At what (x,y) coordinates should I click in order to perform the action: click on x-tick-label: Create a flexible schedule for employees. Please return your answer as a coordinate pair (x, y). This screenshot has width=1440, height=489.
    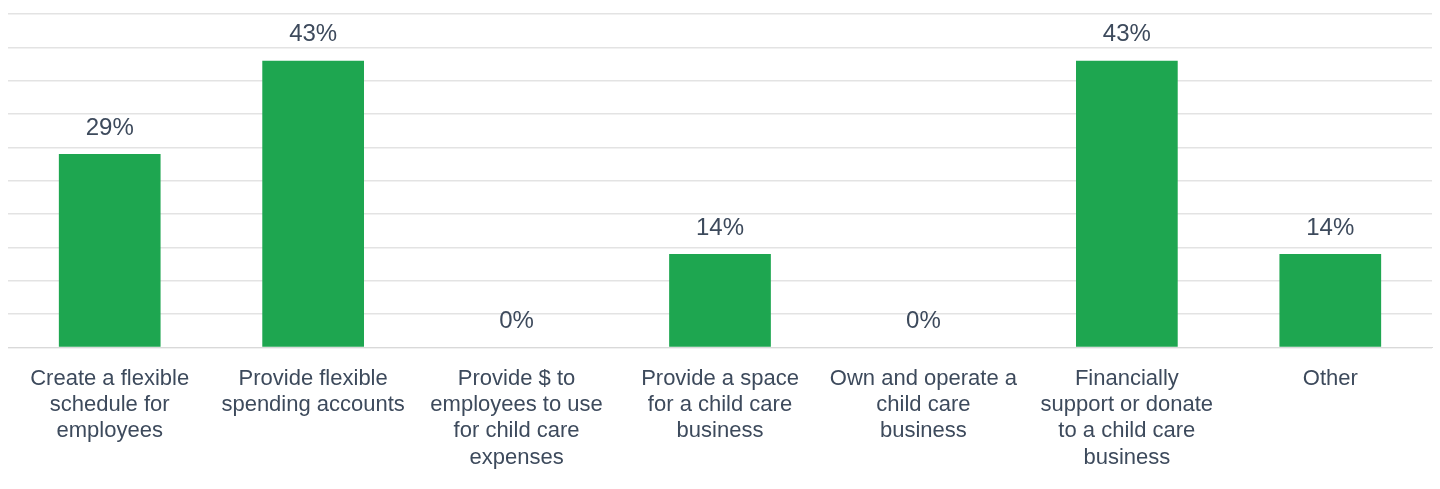
    Looking at the image, I should click on (110, 403).